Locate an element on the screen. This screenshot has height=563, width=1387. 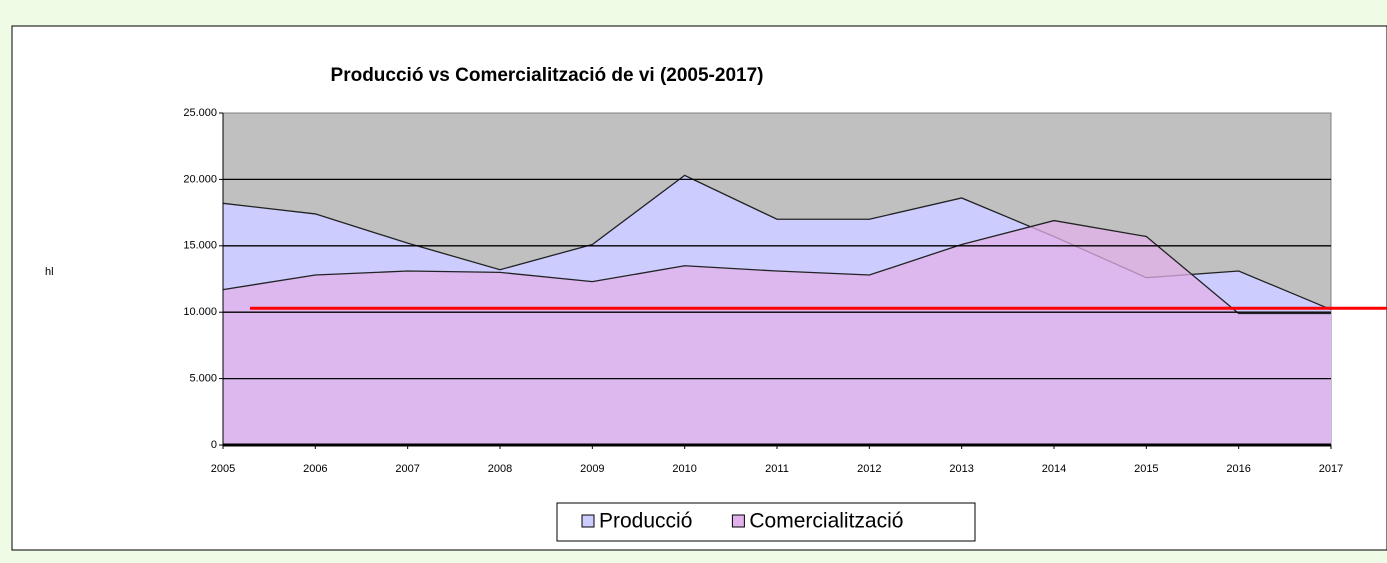
y-tick-label: 15.000 is located at coordinates (200, 246).